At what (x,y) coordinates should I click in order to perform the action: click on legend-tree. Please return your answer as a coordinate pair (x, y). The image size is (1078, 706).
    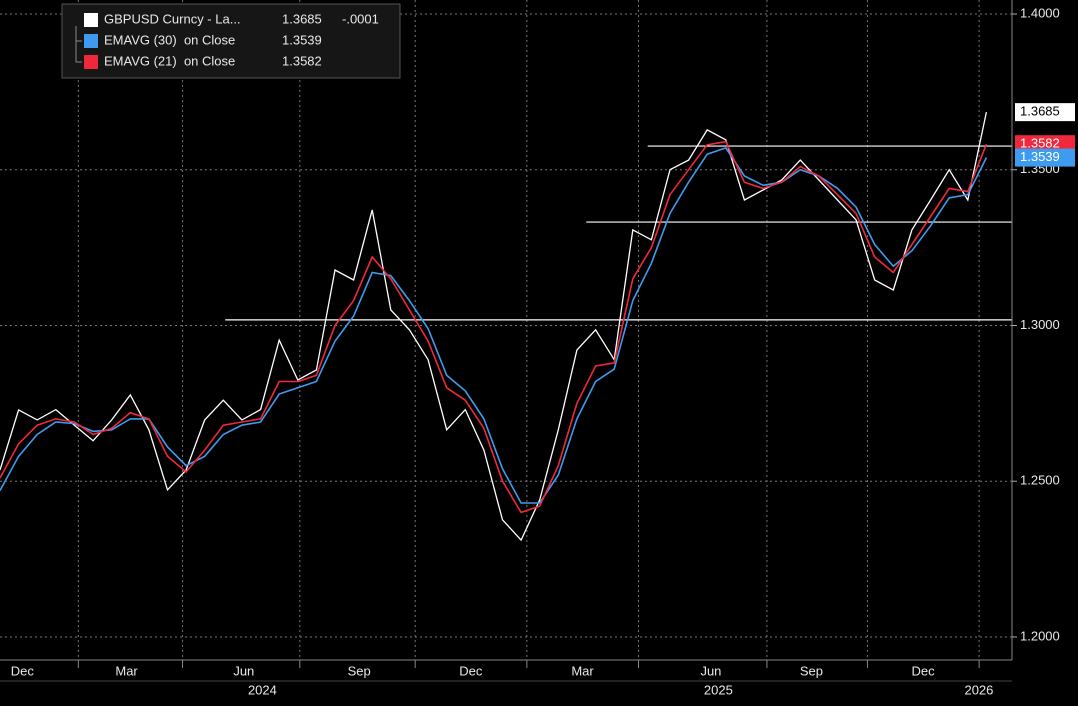
    Looking at the image, I should click on (78, 44).